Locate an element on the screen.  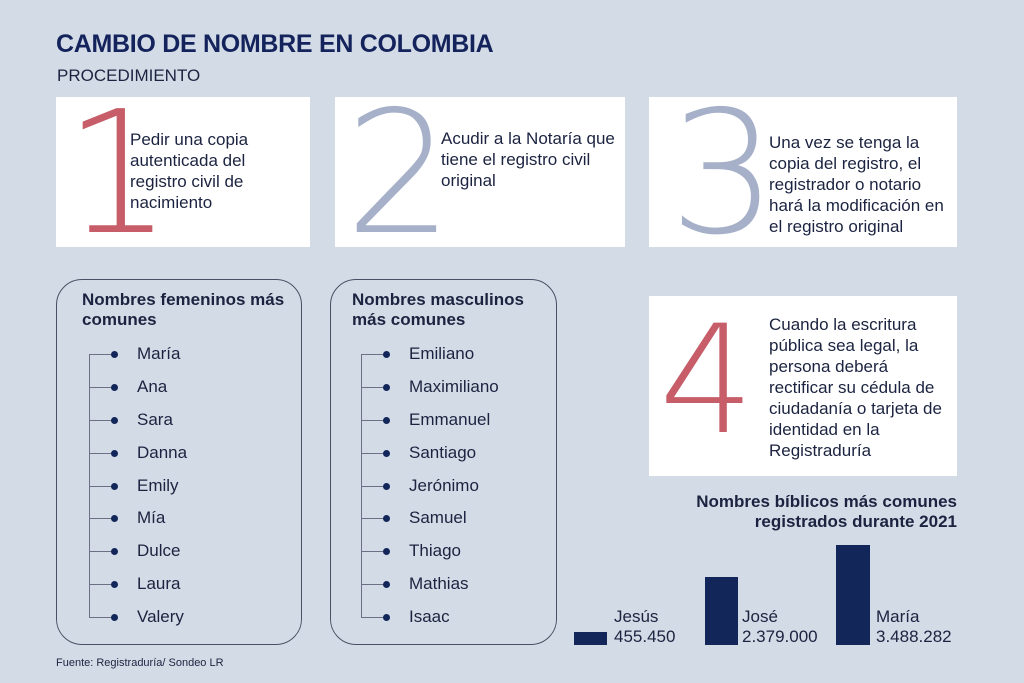
step-number: 2 is located at coordinates (399, 174).